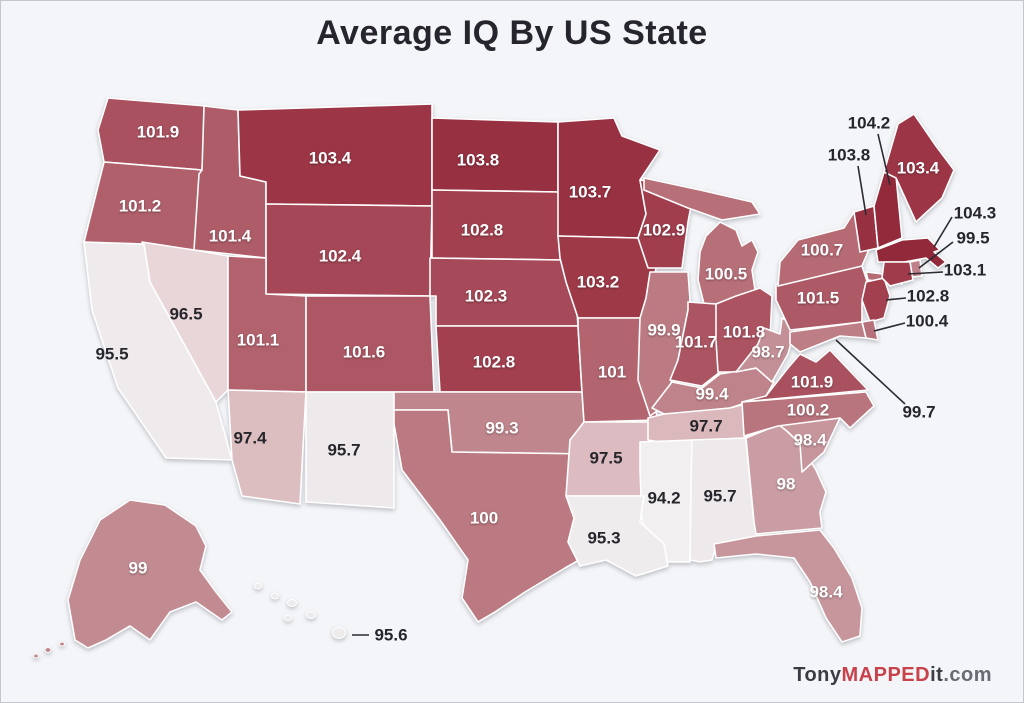 Image resolution: width=1024 pixels, height=703 pixels. Describe the element at coordinates (590, 192) in the screenshot. I see `state-value-minnesota: 103.7` at that location.